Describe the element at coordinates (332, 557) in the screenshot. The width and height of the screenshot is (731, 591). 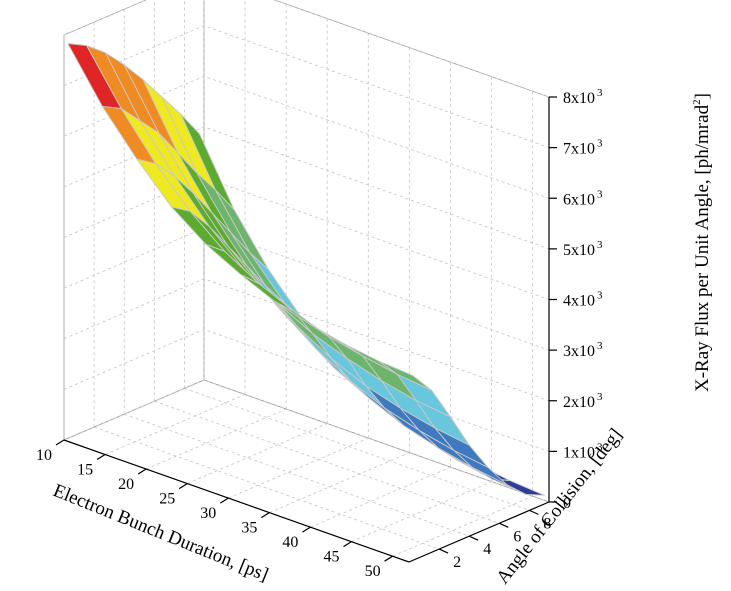
I see `x-tick-label: 45` at that location.